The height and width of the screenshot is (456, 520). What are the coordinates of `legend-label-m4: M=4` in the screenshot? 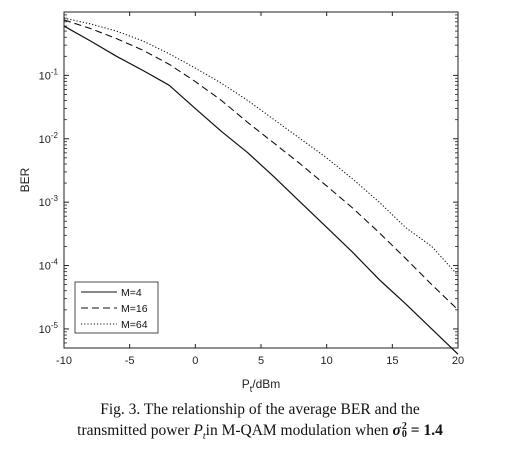 It's located at (131, 293).